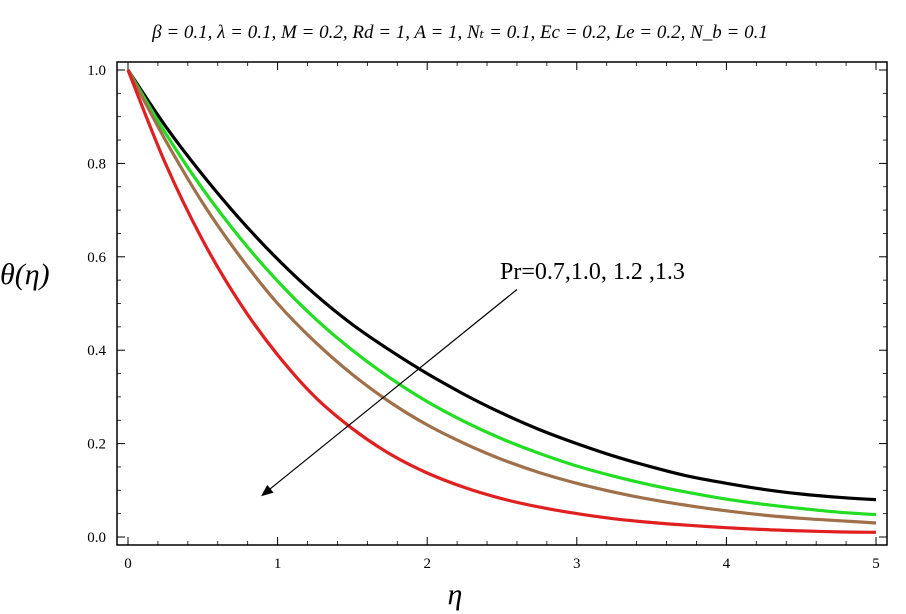  What do you see at coordinates (592, 272) in the screenshot?
I see `annotation-label: Pr=0.7,1.0, 1.2 ,1.3` at bounding box center [592, 272].